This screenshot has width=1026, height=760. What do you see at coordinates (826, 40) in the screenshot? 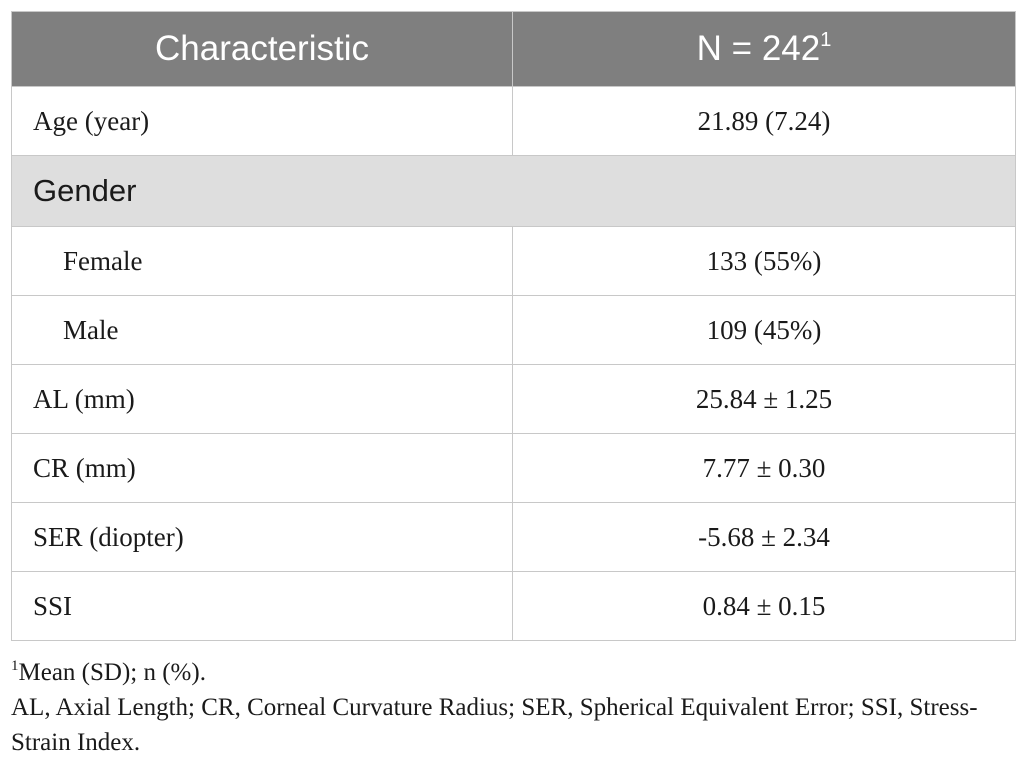
I see `header-n-footnote-mark: 1` at bounding box center [826, 40].